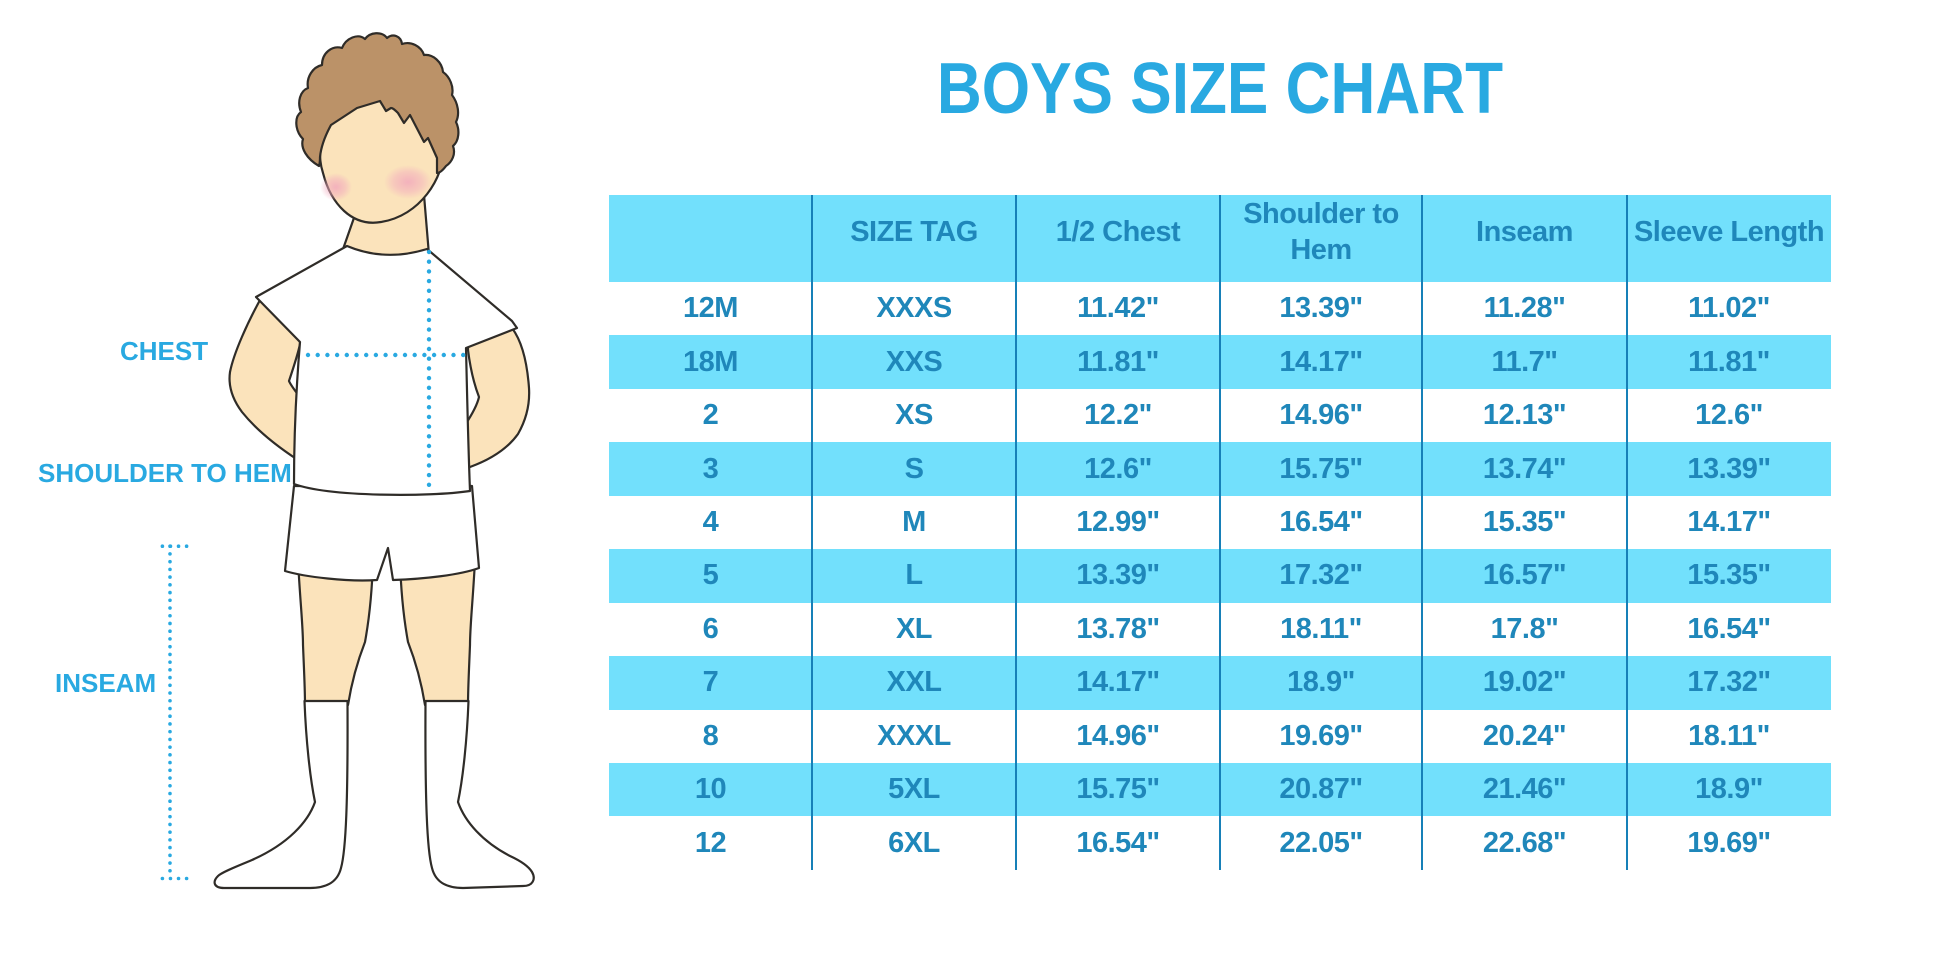 The height and width of the screenshot is (973, 1946). I want to click on svg-text: SHOULDER TO HEM, so click(165, 473).